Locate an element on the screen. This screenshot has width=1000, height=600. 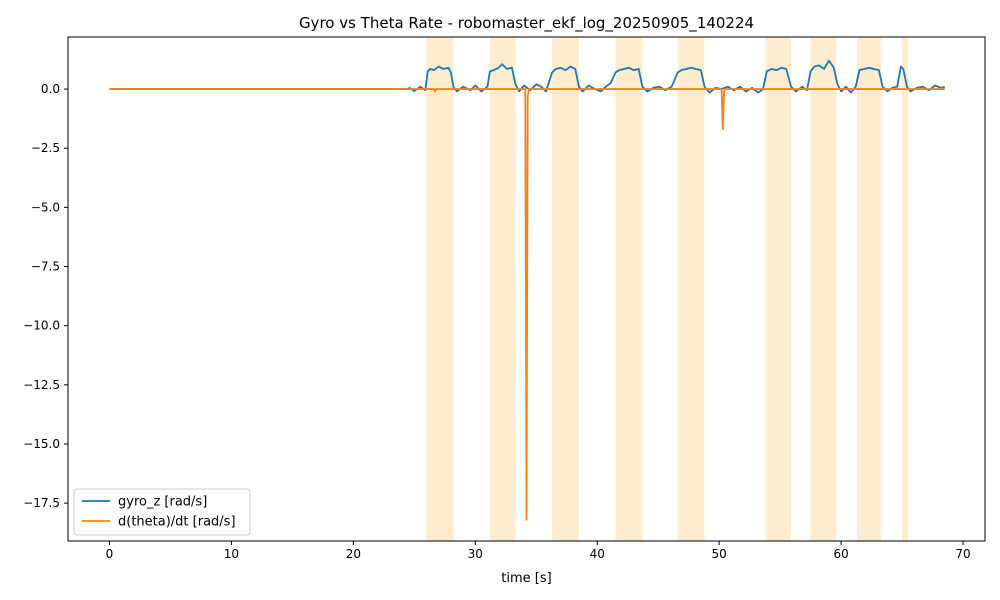
y-tick-label: −15.0 is located at coordinates (41, 444).